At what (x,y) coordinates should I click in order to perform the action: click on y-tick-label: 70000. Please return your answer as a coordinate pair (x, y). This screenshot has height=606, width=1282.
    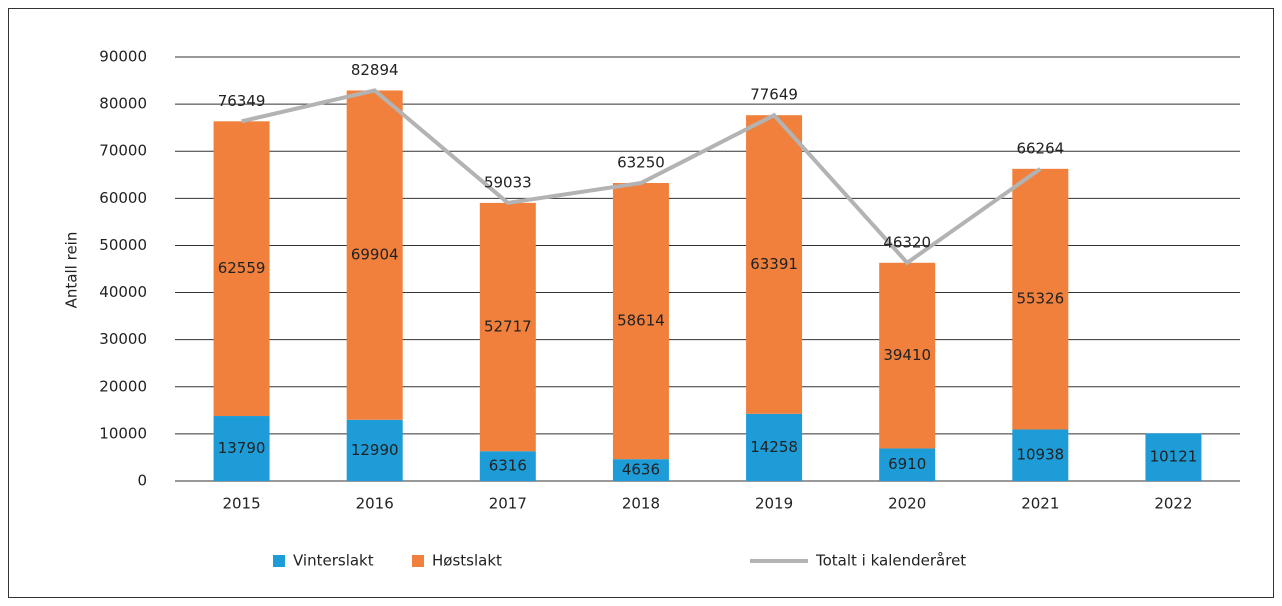
    Looking at the image, I should click on (123, 151).